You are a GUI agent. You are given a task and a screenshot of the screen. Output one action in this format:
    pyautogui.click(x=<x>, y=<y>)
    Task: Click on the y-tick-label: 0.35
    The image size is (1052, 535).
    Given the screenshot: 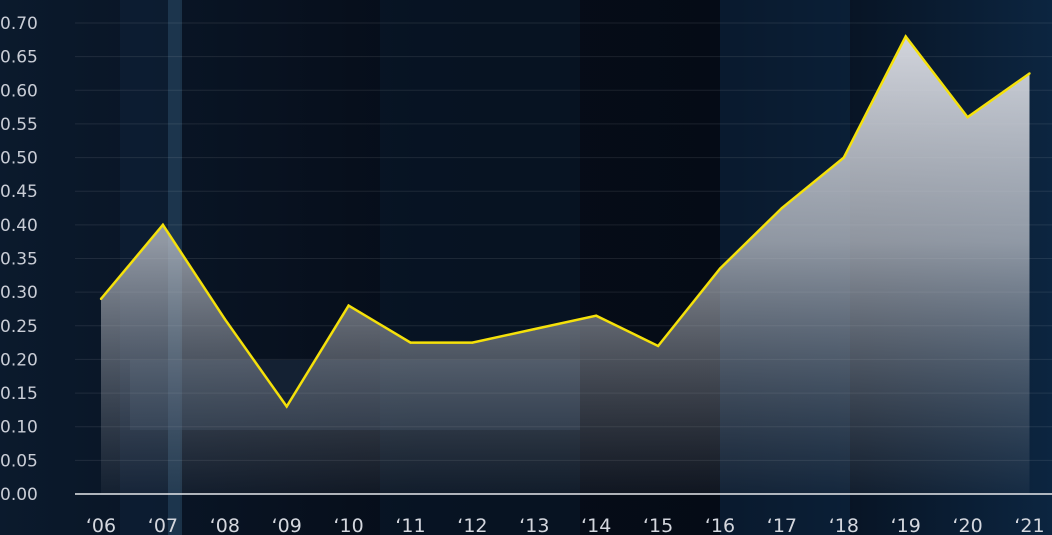 What is the action you would take?
    pyautogui.click(x=19, y=260)
    